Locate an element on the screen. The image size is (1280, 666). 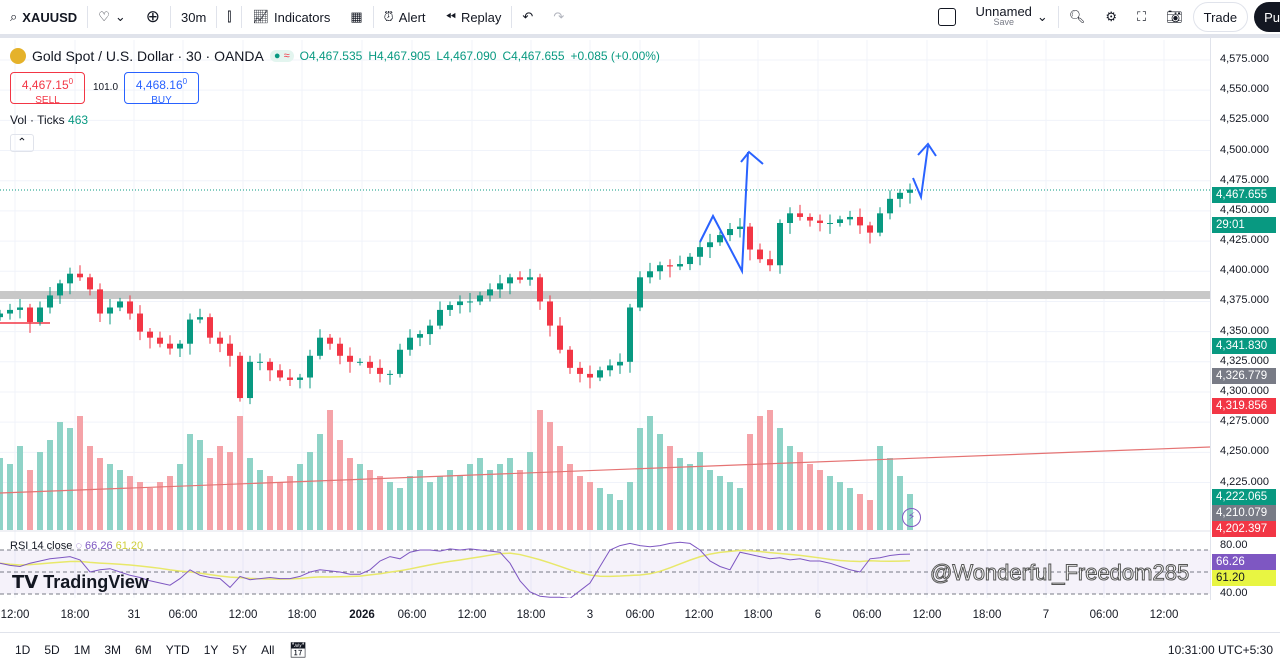
sell-button: 4,467.150 SELL is located at coordinates (47, 89).